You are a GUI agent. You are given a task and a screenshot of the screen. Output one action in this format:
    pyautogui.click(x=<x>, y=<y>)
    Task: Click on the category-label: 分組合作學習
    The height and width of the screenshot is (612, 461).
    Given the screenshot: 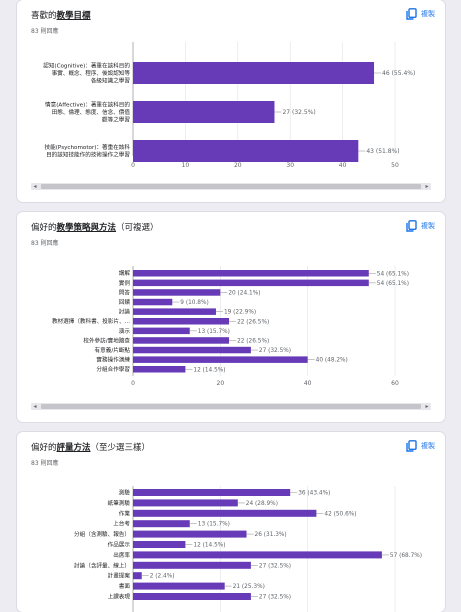 What is the action you would take?
    pyautogui.click(x=113, y=369)
    